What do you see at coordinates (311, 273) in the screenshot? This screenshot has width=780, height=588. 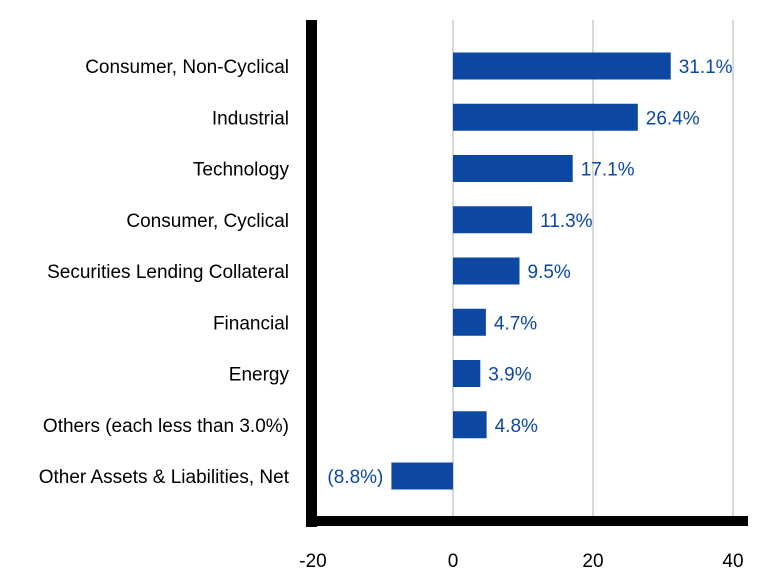 I see `y-axis-line` at bounding box center [311, 273].